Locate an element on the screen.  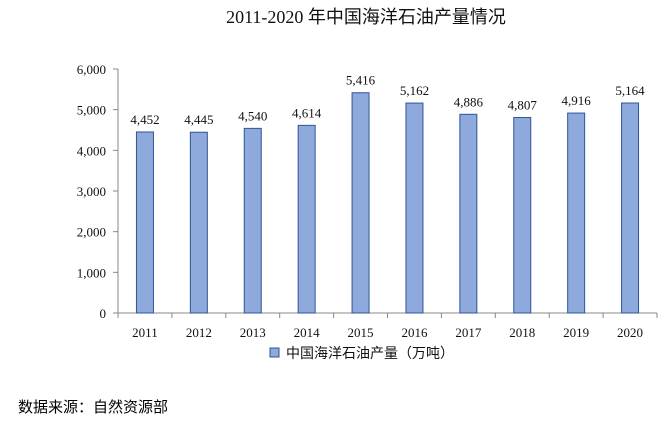
x-tick-label-2017: 2017 is located at coordinates (468, 332).